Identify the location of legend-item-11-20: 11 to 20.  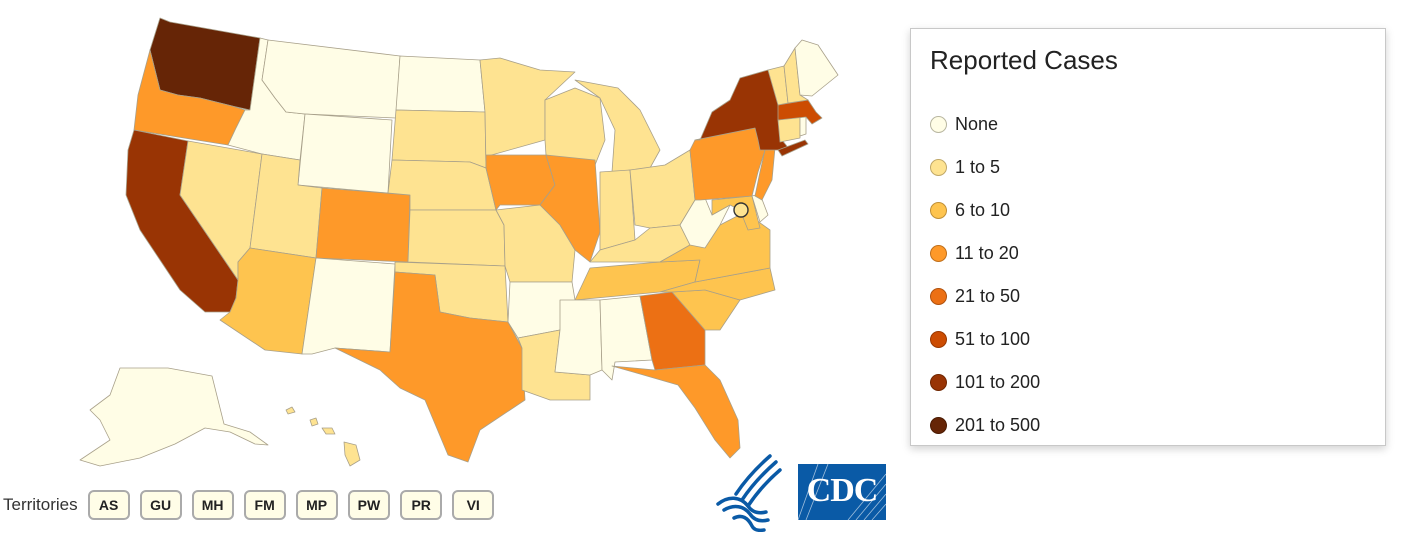
(985, 253).